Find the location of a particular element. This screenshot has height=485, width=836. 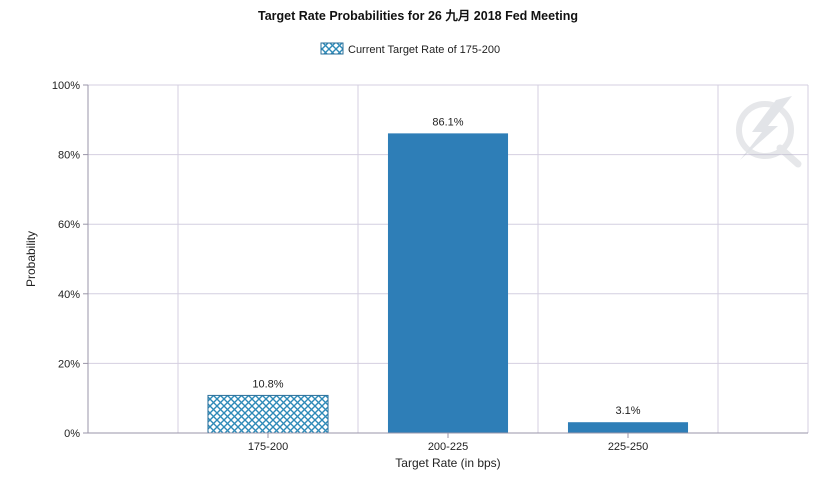

y-tick-label: 40% is located at coordinates (69, 295).